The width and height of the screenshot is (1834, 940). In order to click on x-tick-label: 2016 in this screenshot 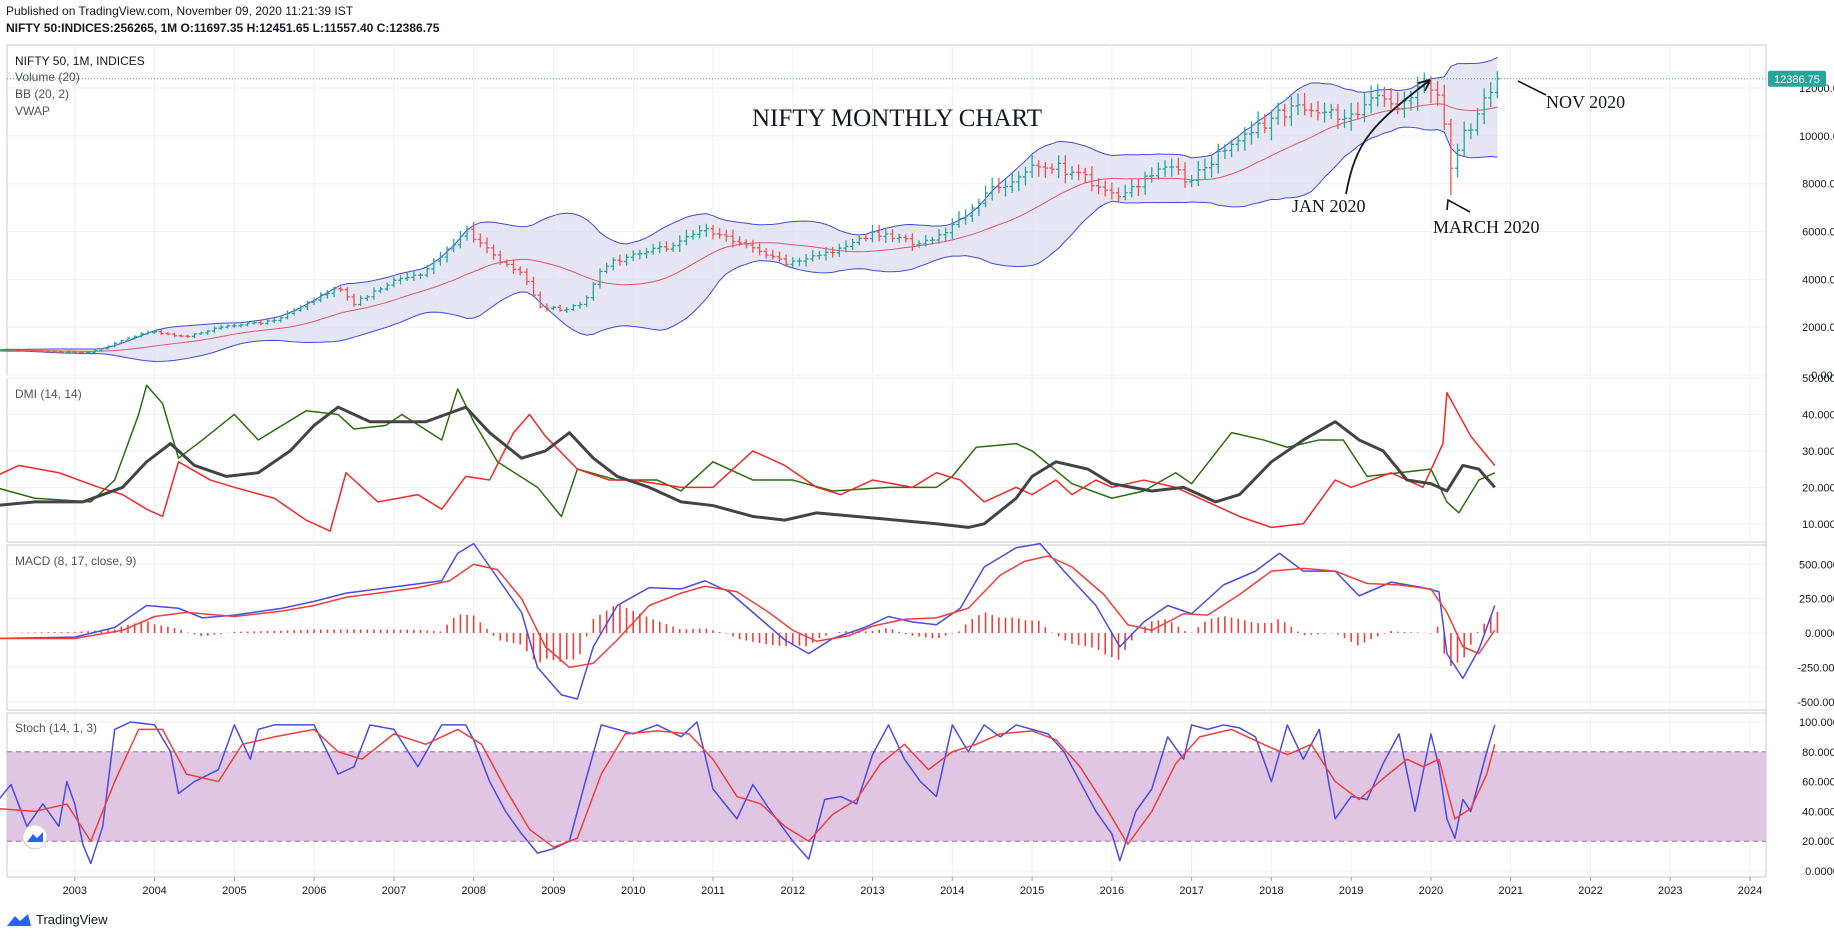, I will do `click(1112, 891)`.